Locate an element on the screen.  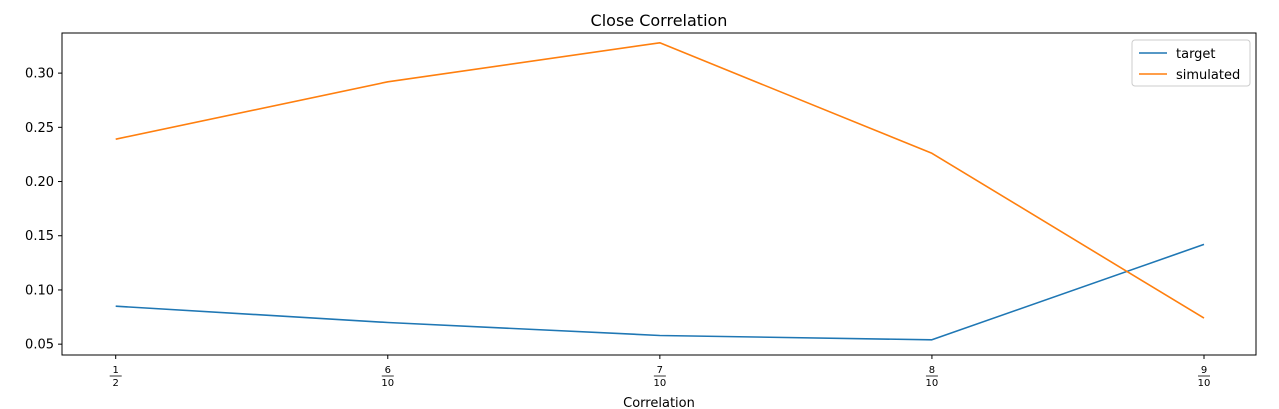
y-tick-label: 0.05 is located at coordinates (39, 345).